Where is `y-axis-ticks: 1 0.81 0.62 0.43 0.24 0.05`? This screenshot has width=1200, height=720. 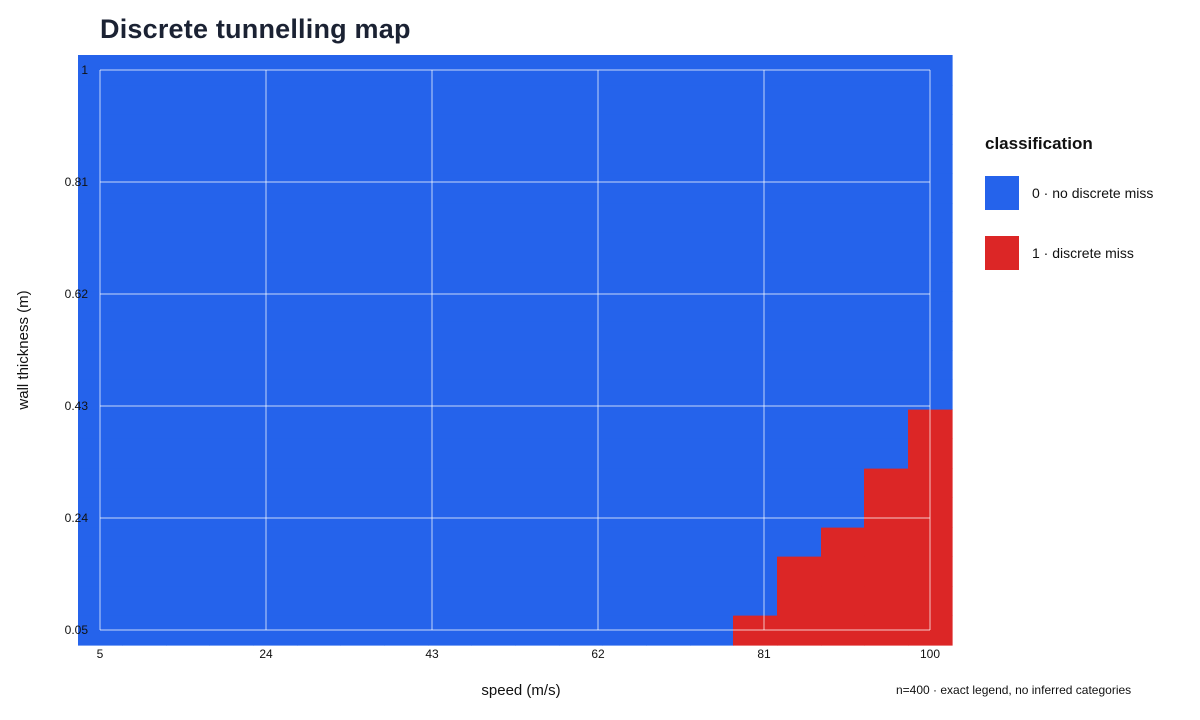 y-axis-ticks: 1 0.81 0.62 0.43 0.24 0.05 is located at coordinates (77, 350).